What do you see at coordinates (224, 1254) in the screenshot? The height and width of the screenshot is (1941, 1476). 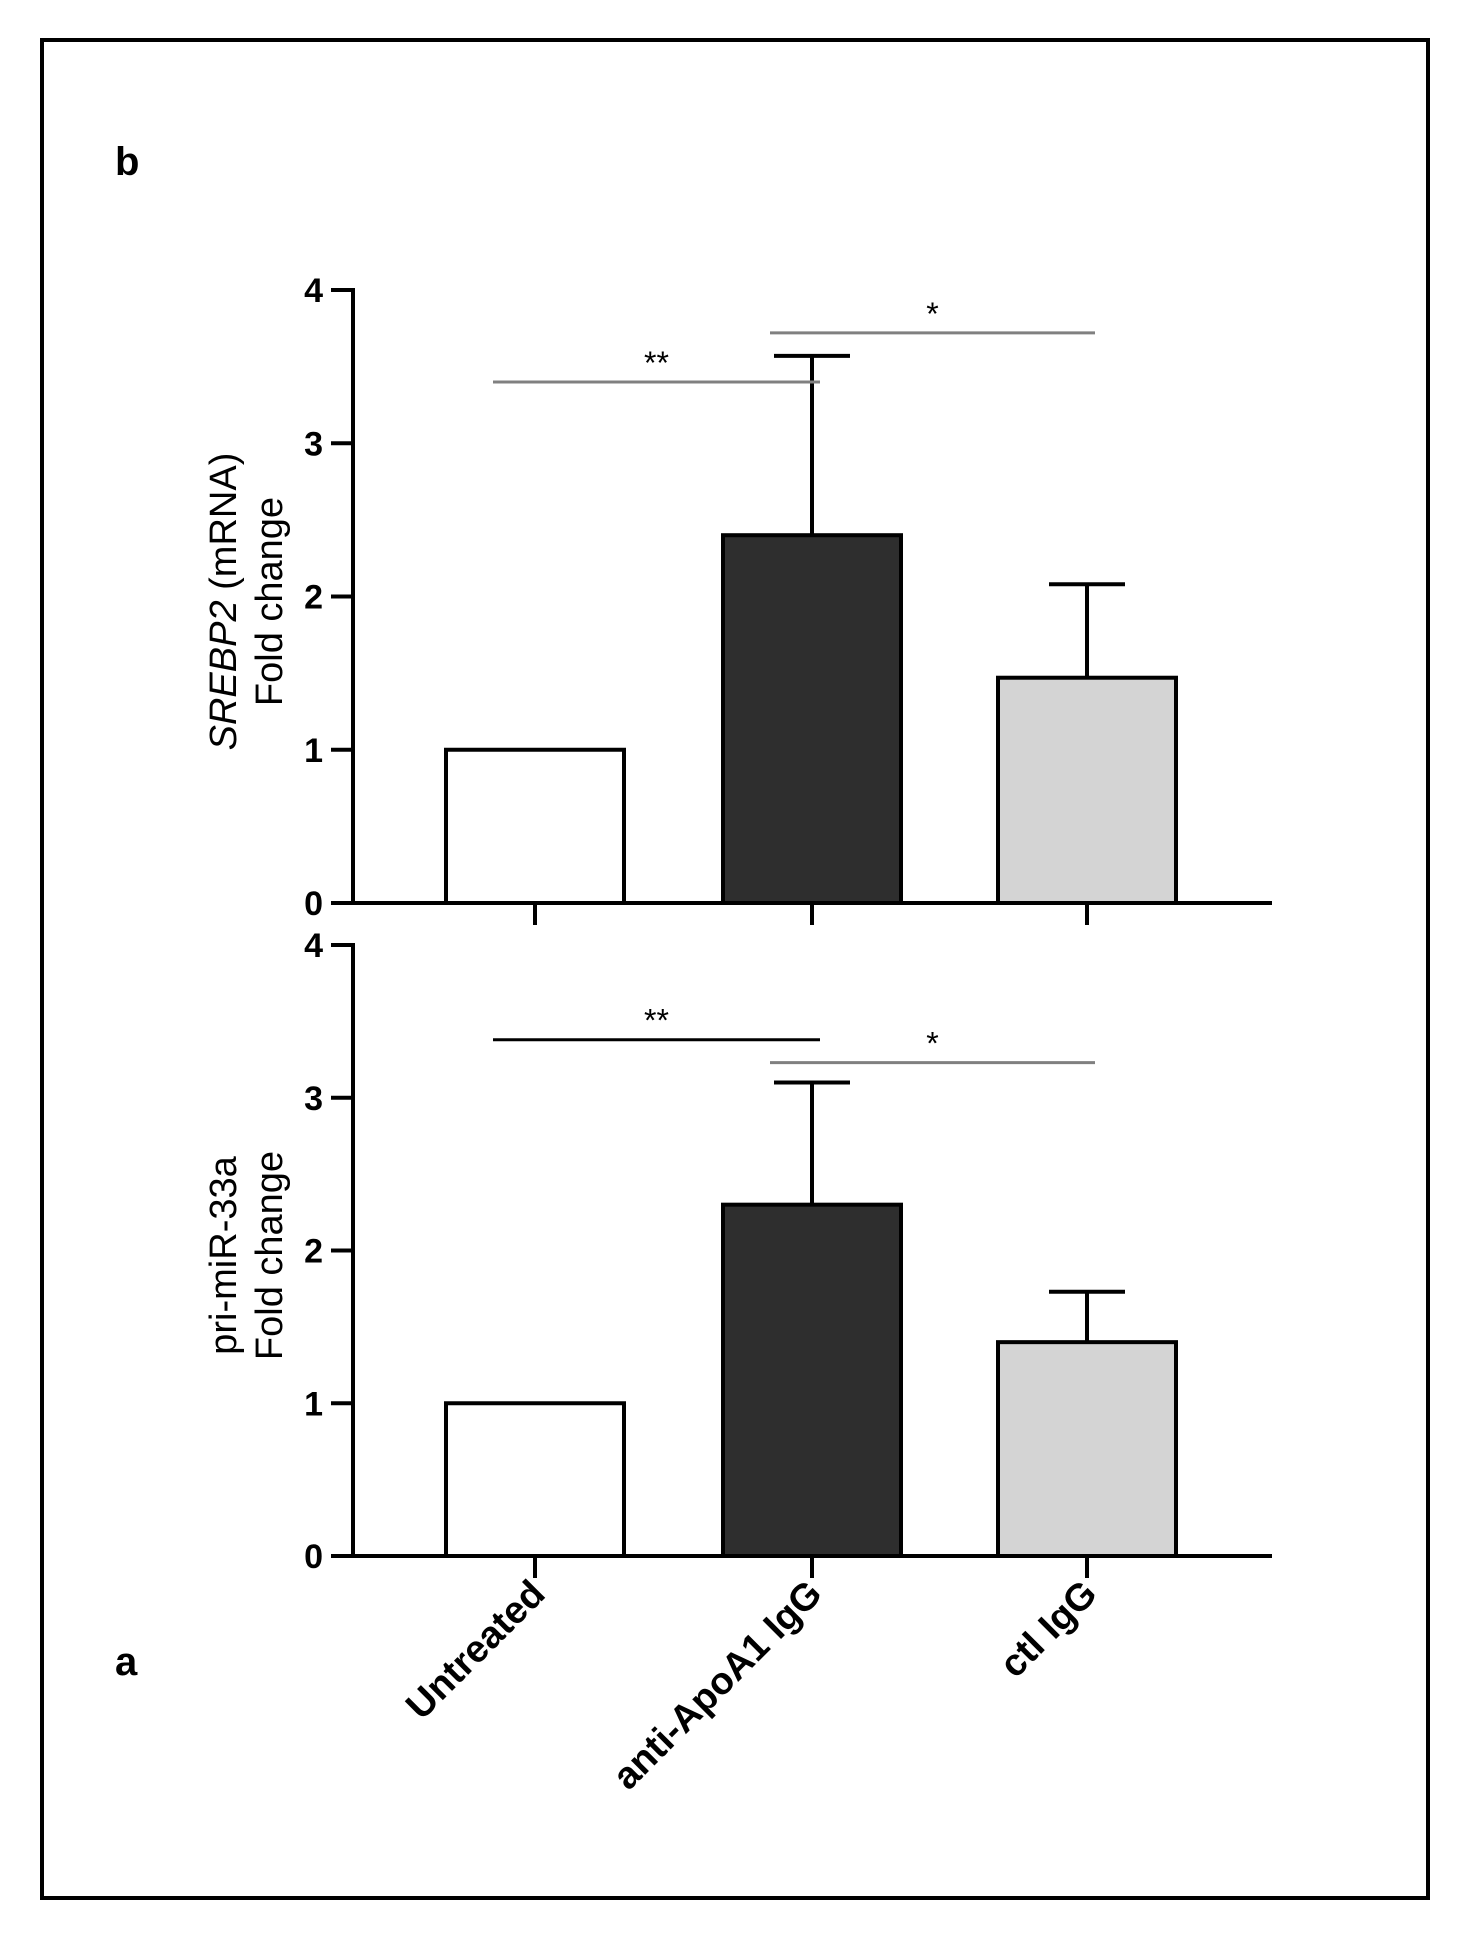 I see `y-axis-title-line1: pri-miR-33a` at bounding box center [224, 1254].